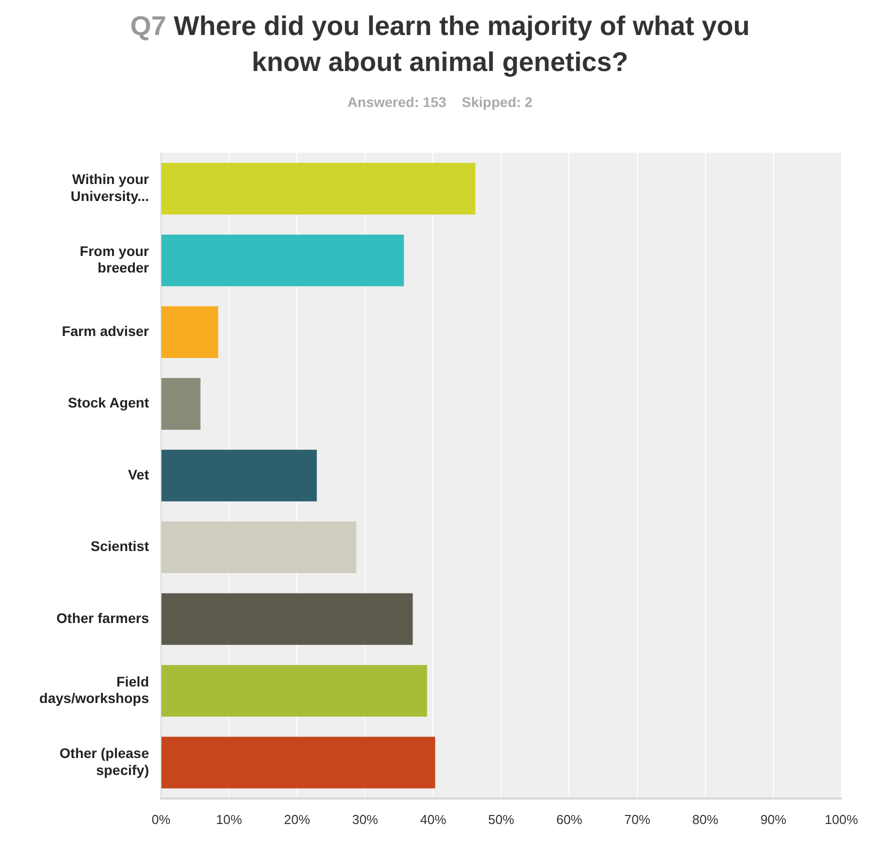 This screenshot has width=872, height=851. Describe the element at coordinates (109, 402) in the screenshot. I see `y-tick-label: Stock Agent` at that location.